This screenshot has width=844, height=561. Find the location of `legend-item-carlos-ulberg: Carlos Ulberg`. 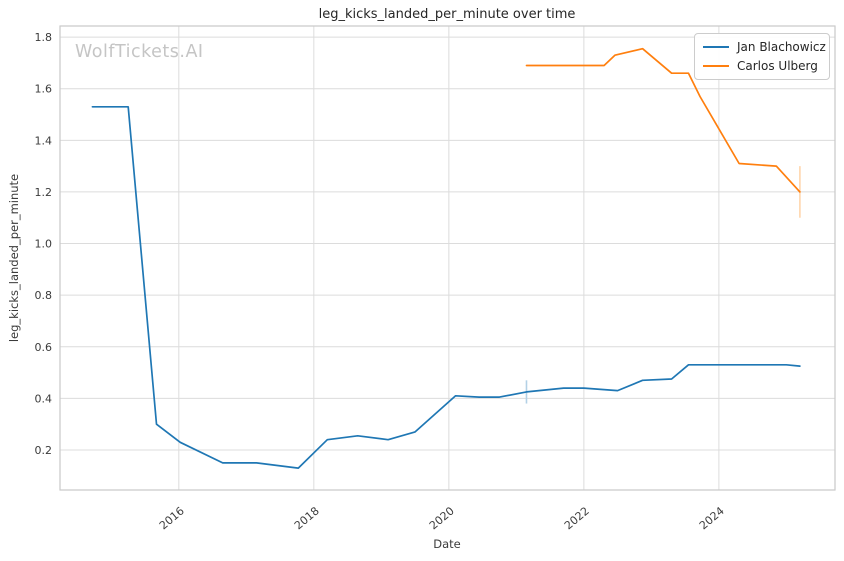

legend-item-carlos-ulberg: Carlos Ulberg is located at coordinates (761, 66).